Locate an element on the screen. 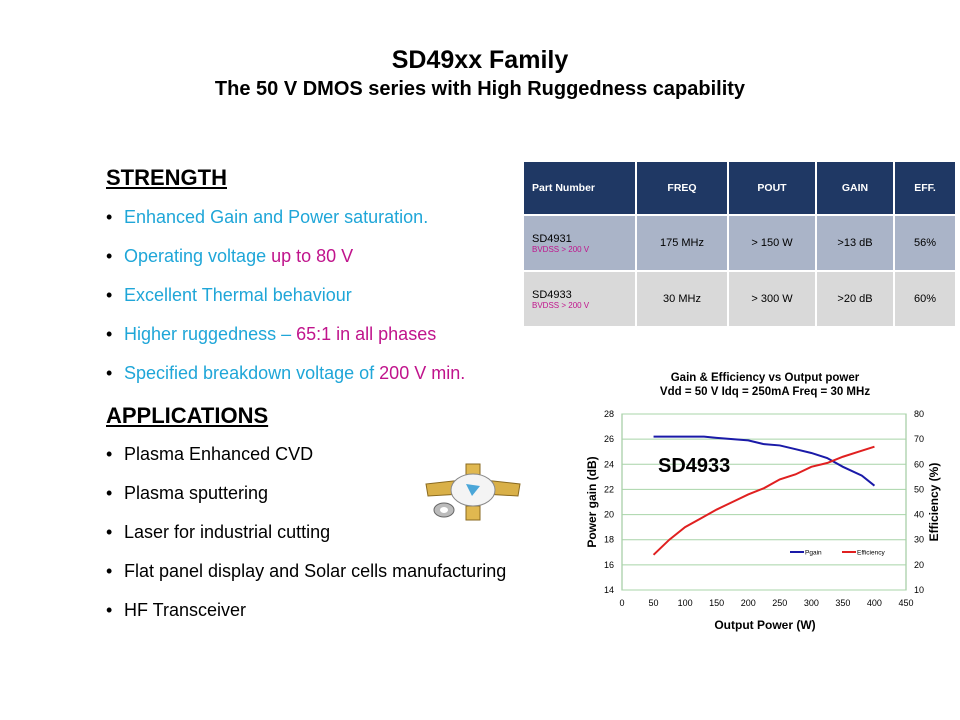 The image size is (960, 720). x-tick-label: 0 is located at coordinates (621, 603).